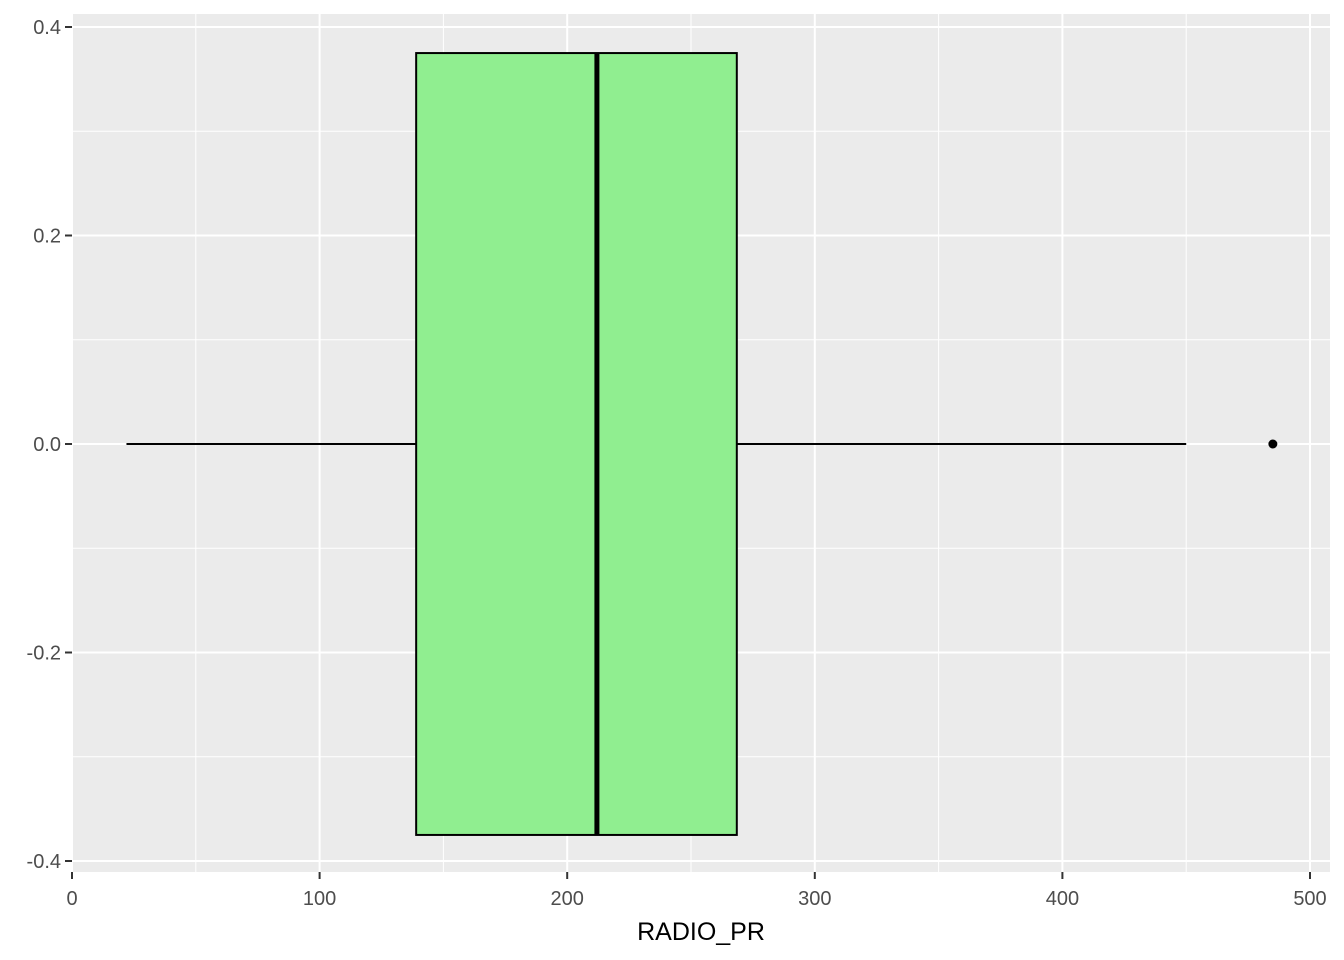 The height and width of the screenshot is (960, 1344). What do you see at coordinates (701, 932) in the screenshot?
I see `x-axis-title: RADIO_PR` at bounding box center [701, 932].